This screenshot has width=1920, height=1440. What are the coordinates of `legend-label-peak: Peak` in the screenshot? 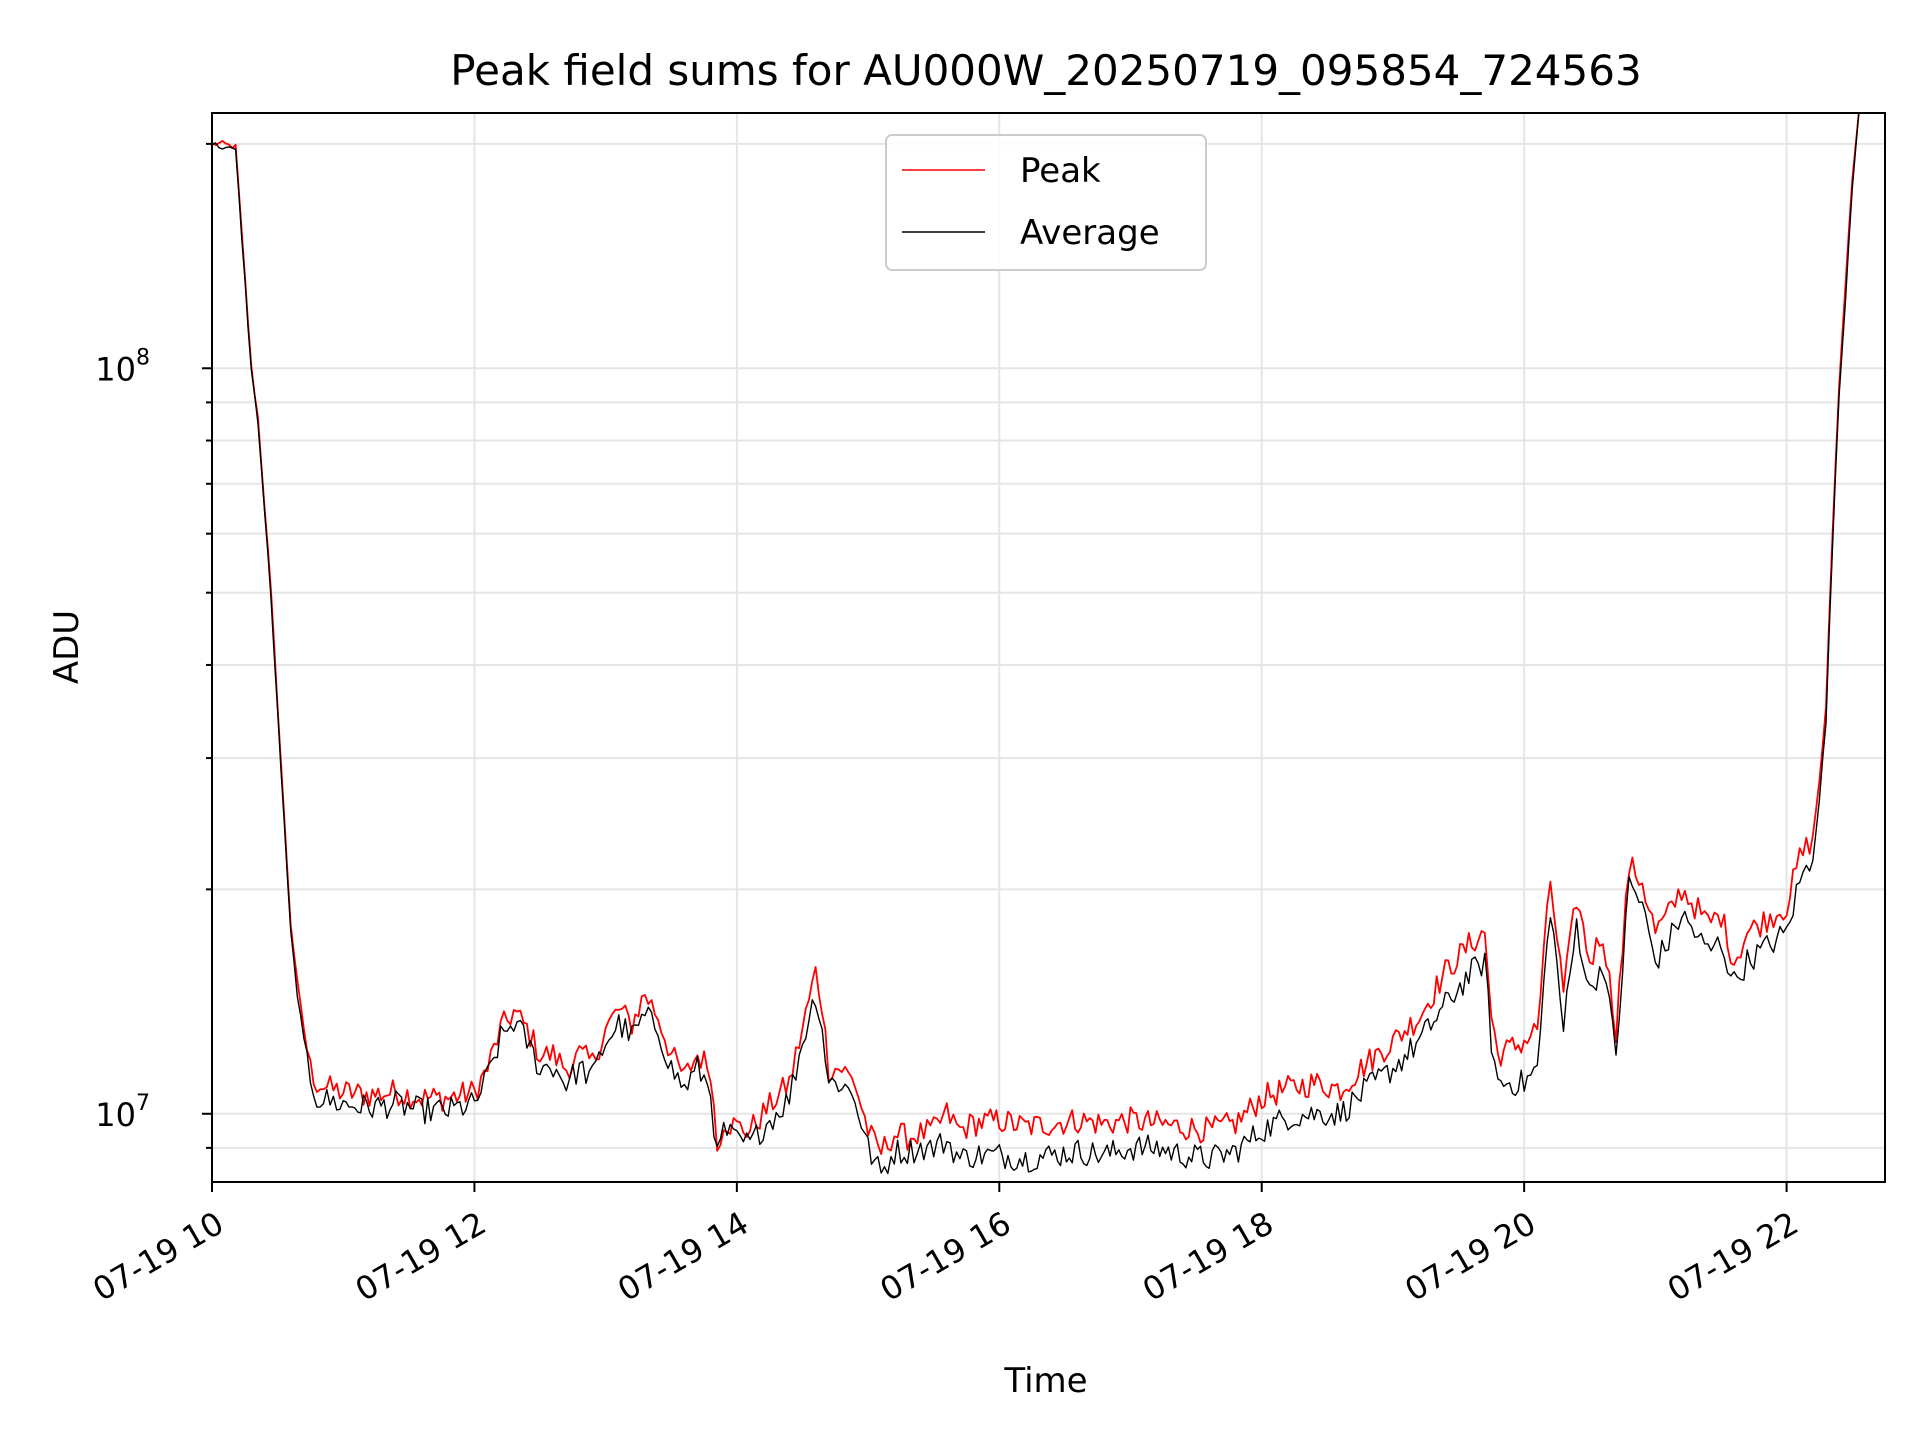 It's located at (1060, 171).